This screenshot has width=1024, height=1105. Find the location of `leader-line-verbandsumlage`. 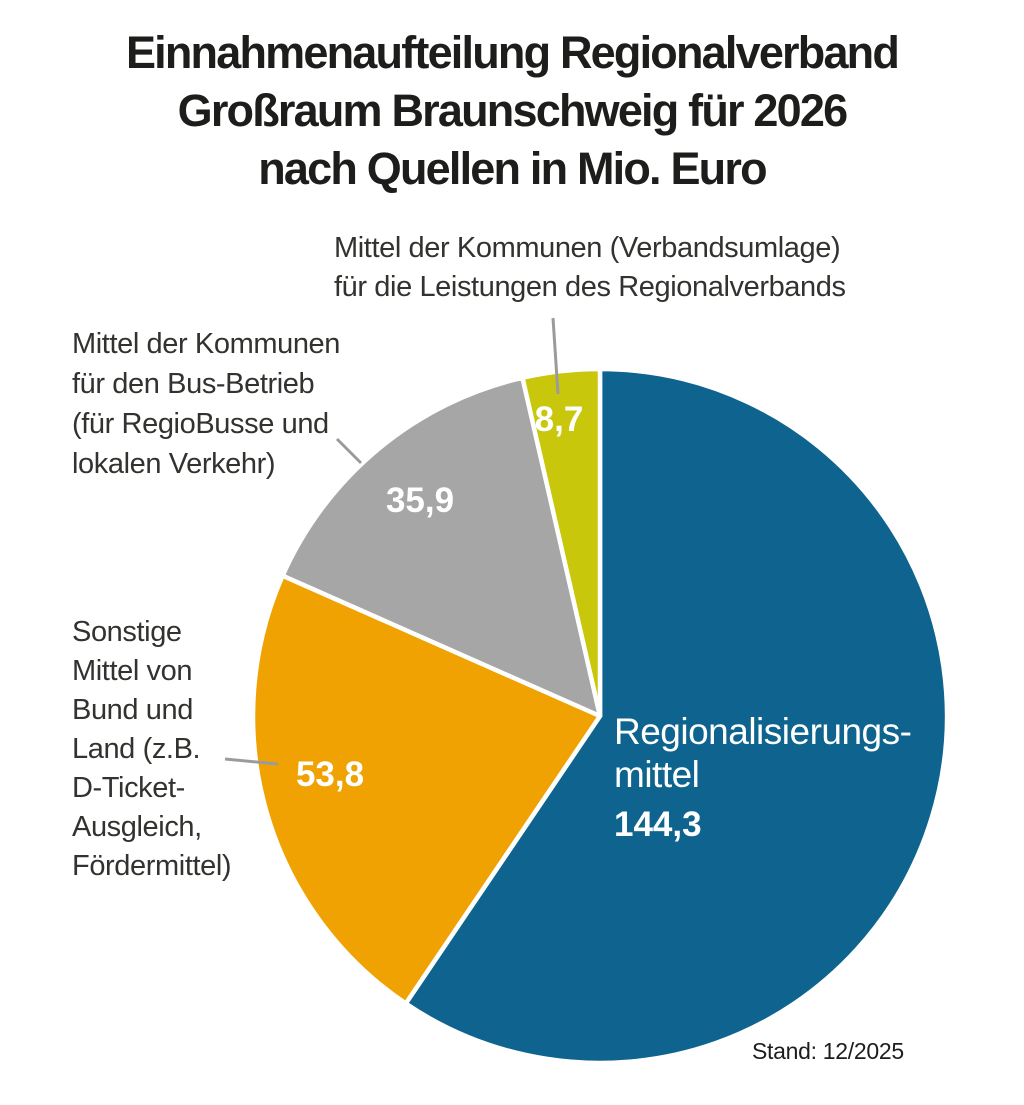

leader-line-verbandsumlage is located at coordinates (555, 356).